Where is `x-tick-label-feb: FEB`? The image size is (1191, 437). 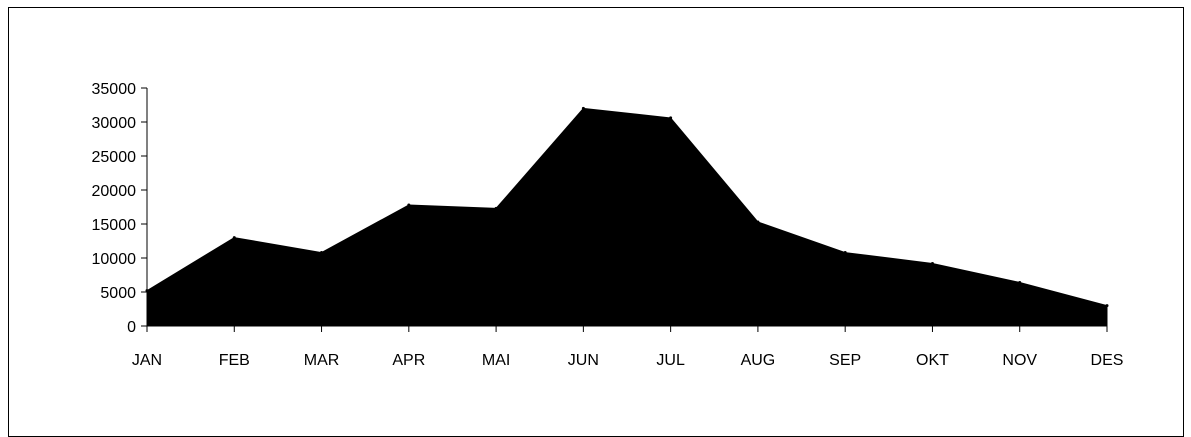
x-tick-label-feb: FEB is located at coordinates (234, 360).